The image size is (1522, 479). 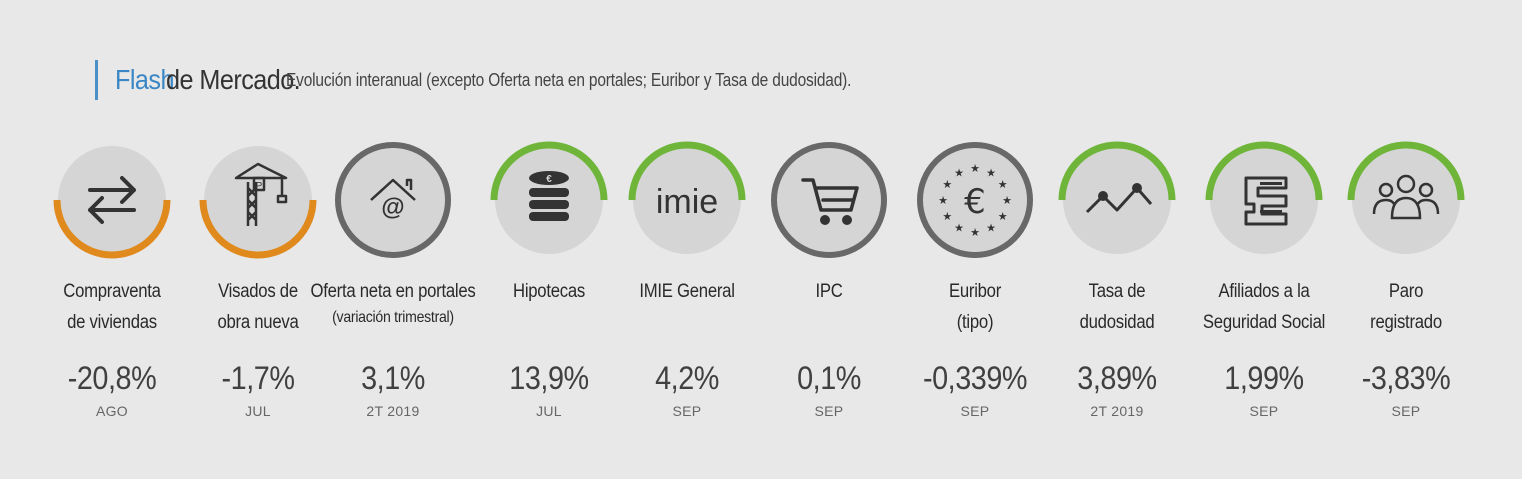 I want to click on indicator-value: 13,9%, so click(x=549, y=378).